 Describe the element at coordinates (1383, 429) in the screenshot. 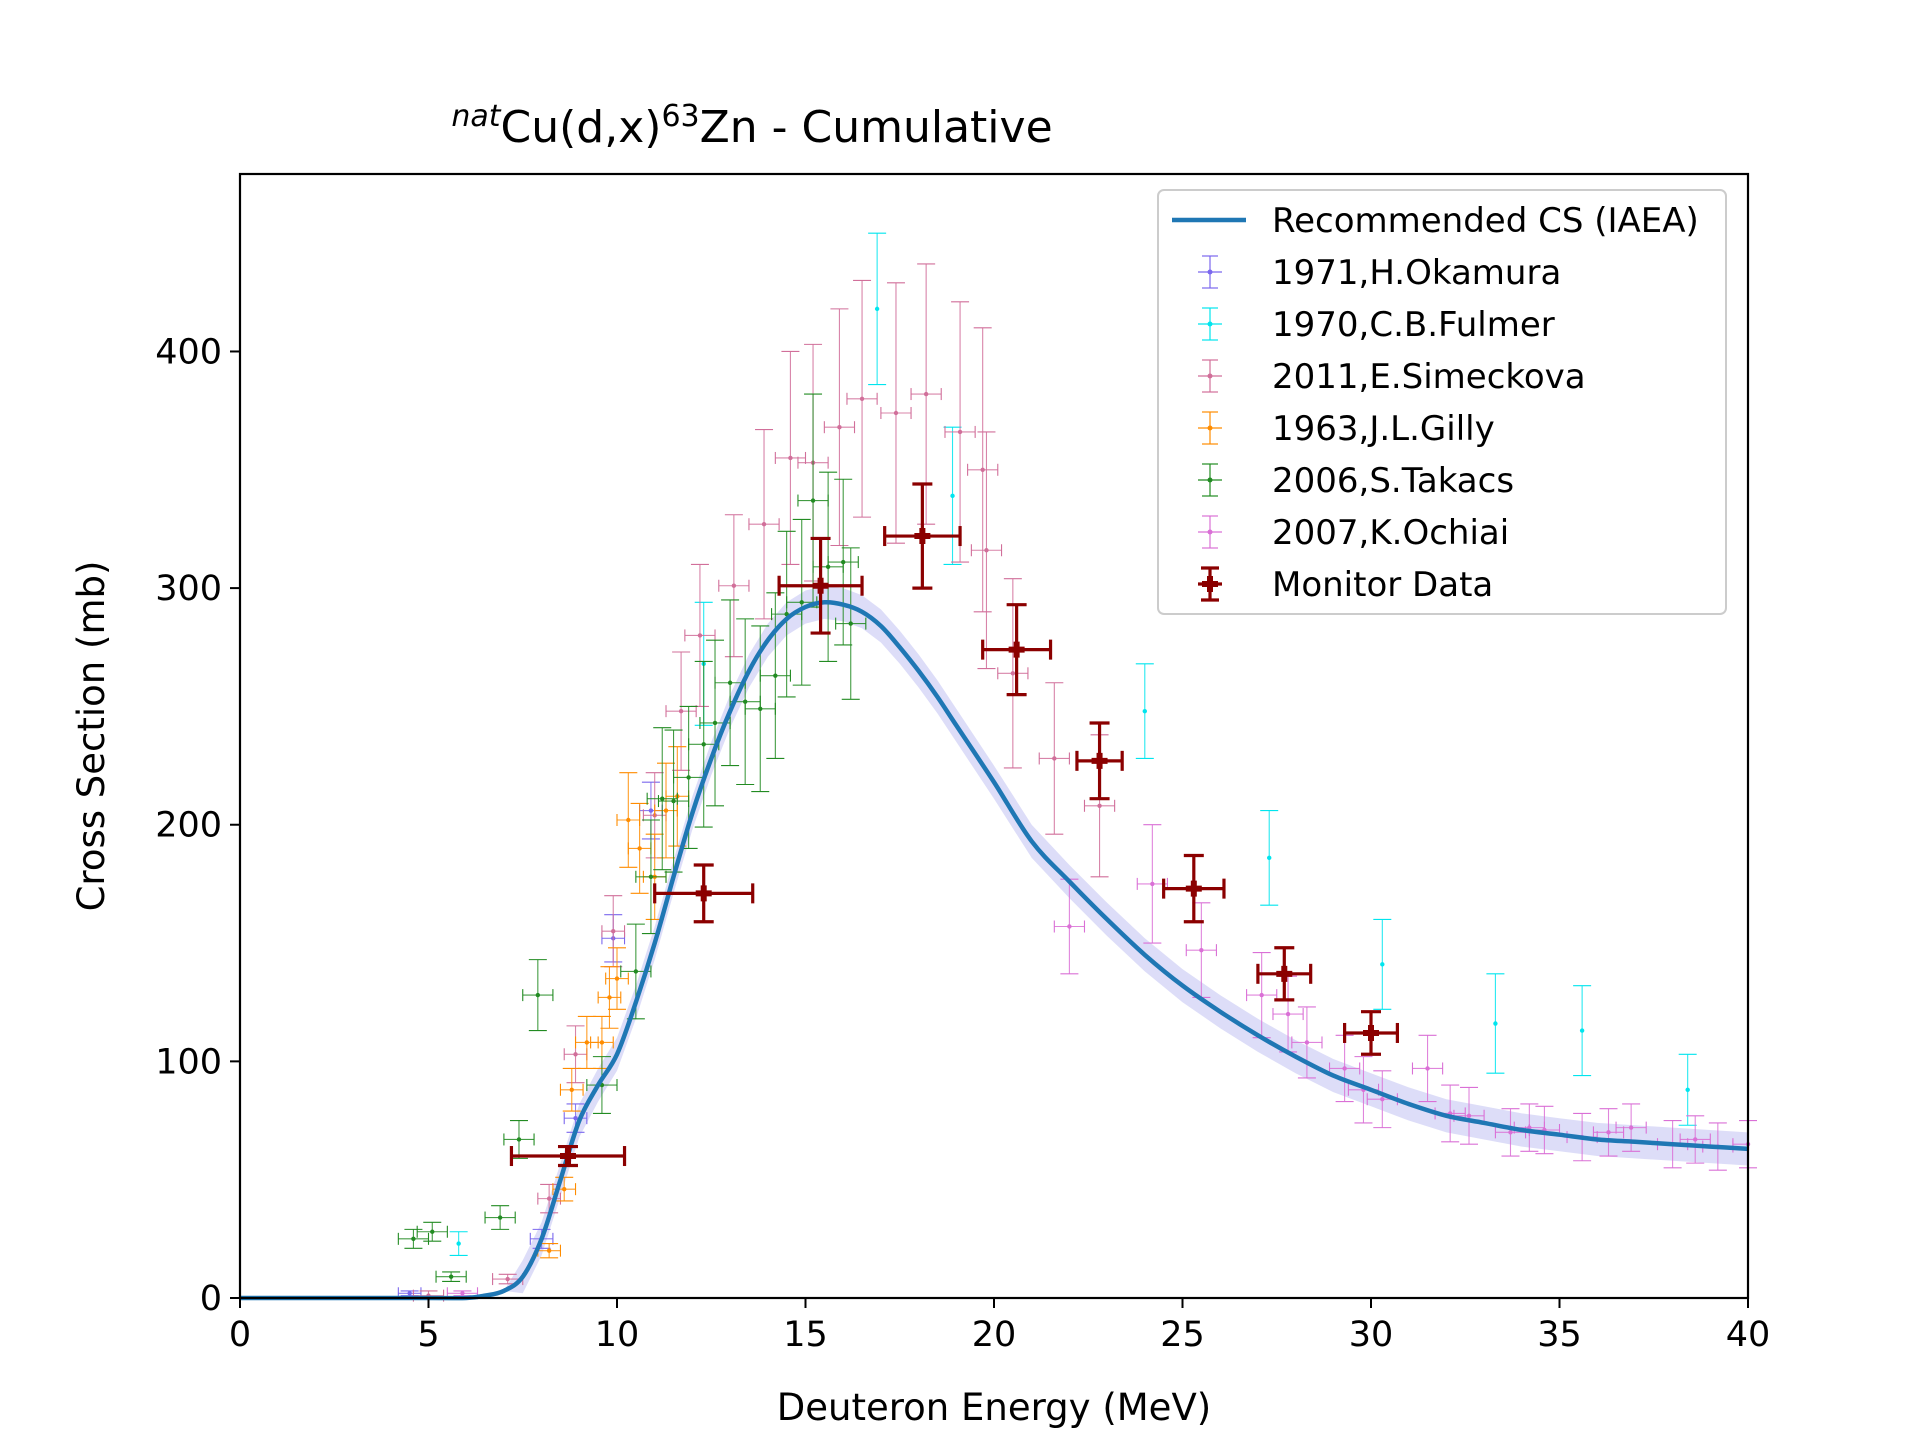

I see `legend-label: 1963,J.L.Gilly` at that location.